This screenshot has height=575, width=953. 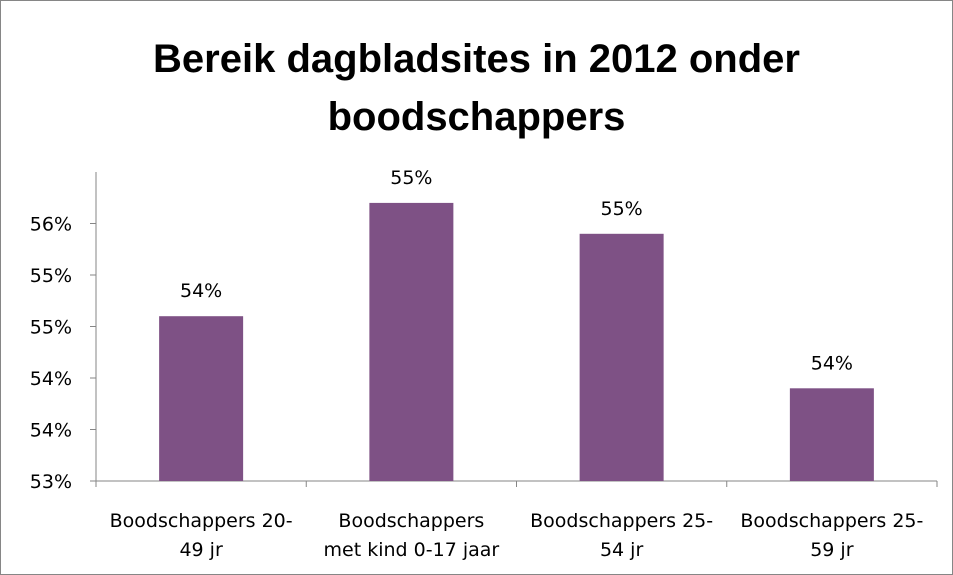 I want to click on y-tick-label: 56%, so click(x=51, y=225).